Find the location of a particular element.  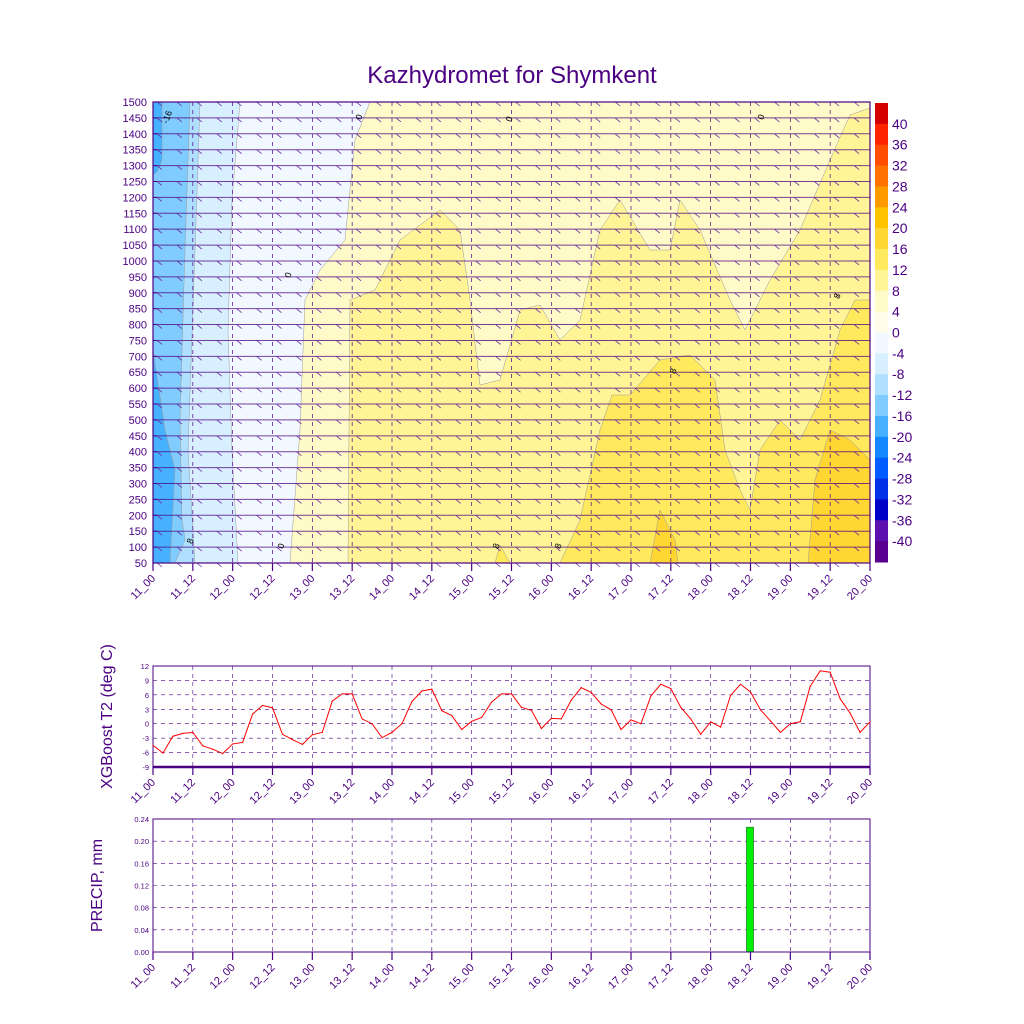

x-tick-label: 19_00 is located at coordinates (780, 588).